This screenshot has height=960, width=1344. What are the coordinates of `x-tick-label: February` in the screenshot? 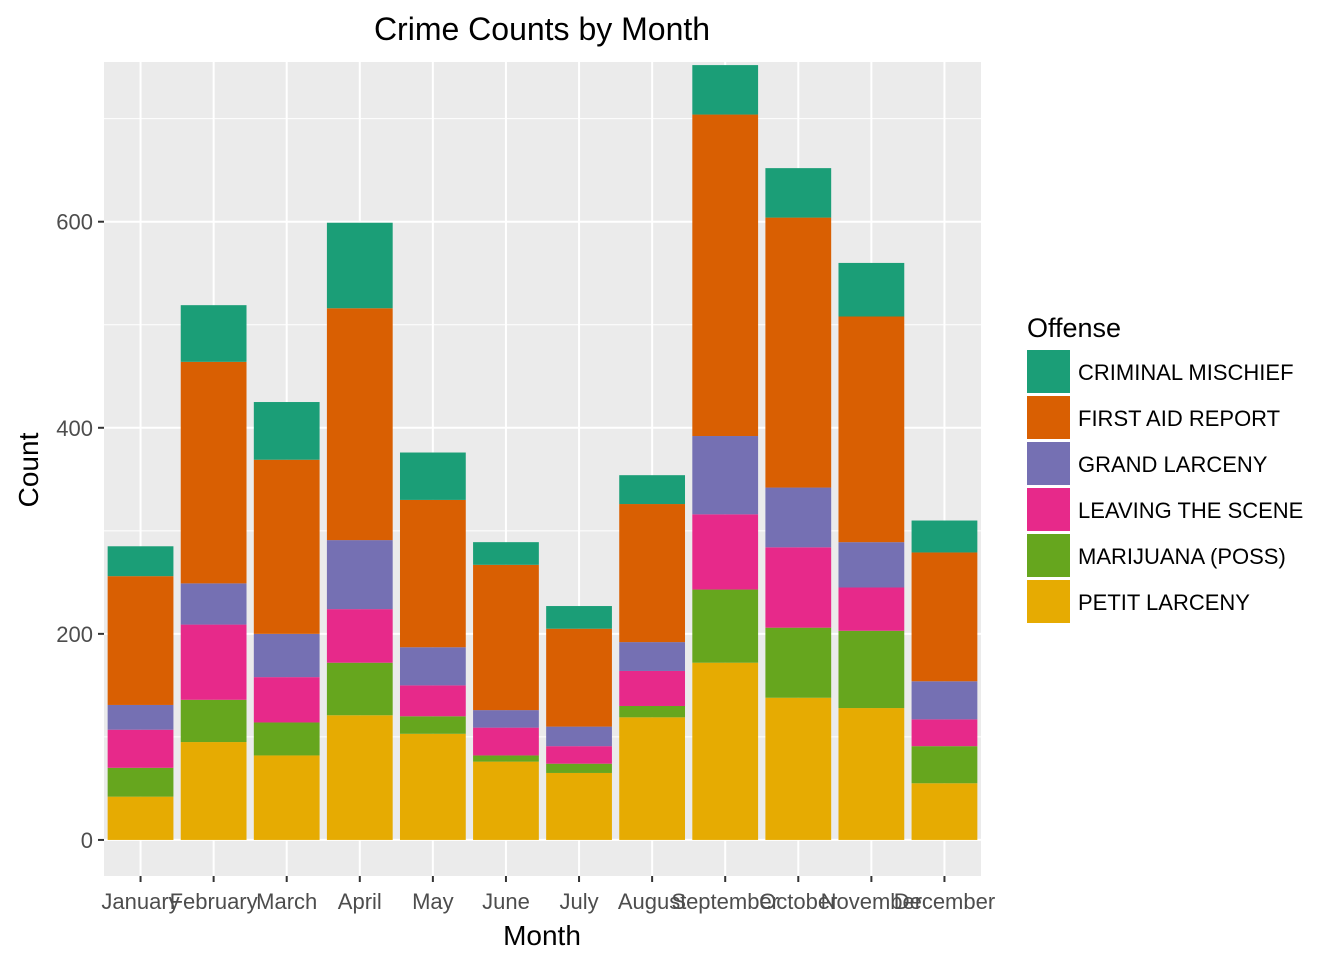 It's located at (214, 901).